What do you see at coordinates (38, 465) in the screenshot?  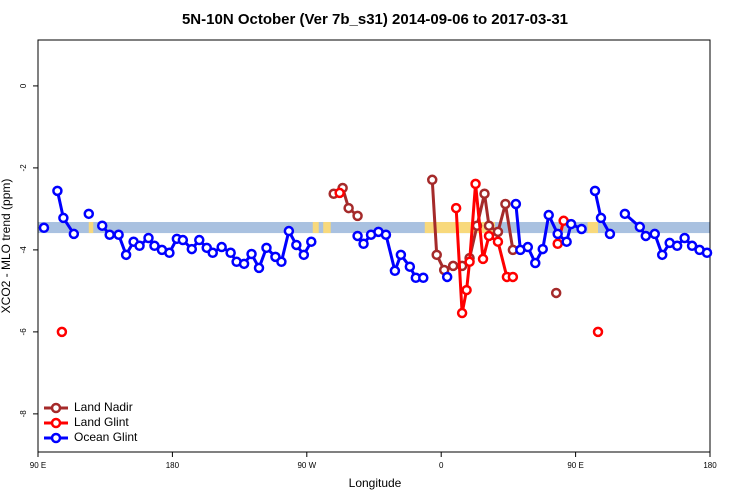 I see `x-tick-label: 90 E` at bounding box center [38, 465].